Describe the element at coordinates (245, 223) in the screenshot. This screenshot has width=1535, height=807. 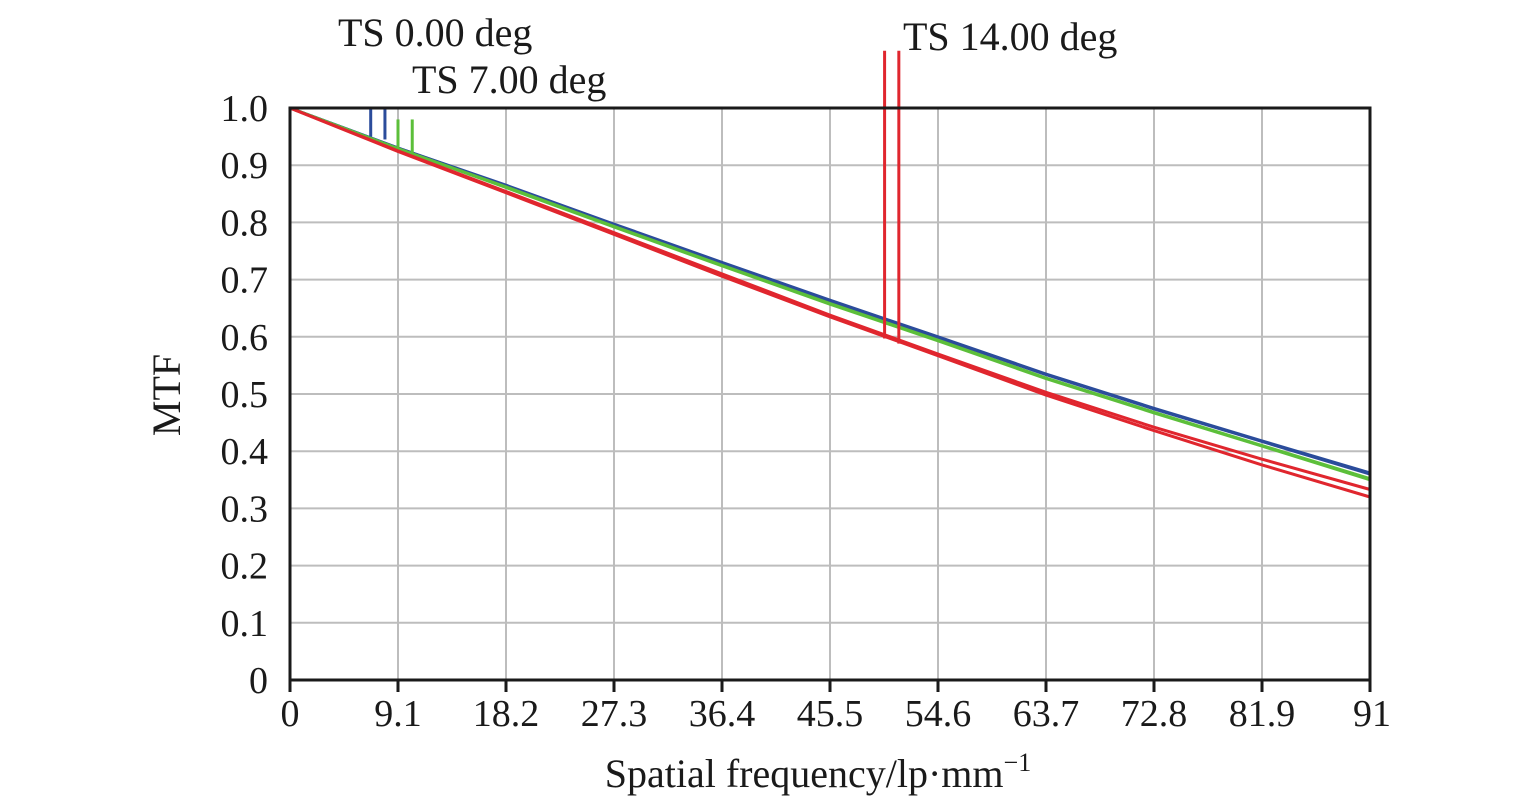
I see `y-tick-label: 0.8` at that location.